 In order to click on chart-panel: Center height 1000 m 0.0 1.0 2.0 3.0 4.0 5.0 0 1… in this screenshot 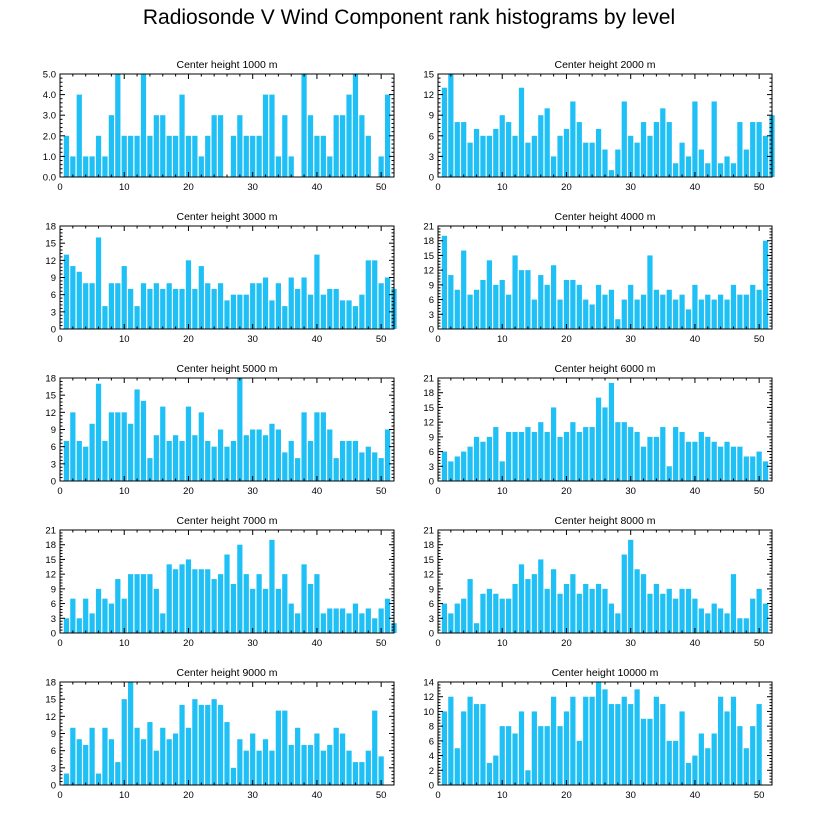, I will do `click(219, 126)`.